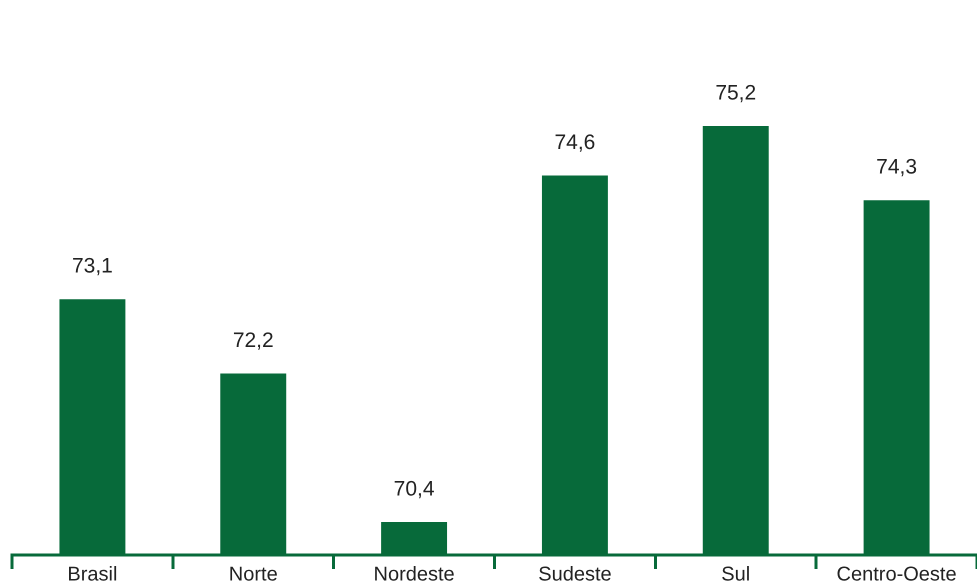  Describe the element at coordinates (414, 488) in the screenshot. I see `data-label: 70,4` at that location.